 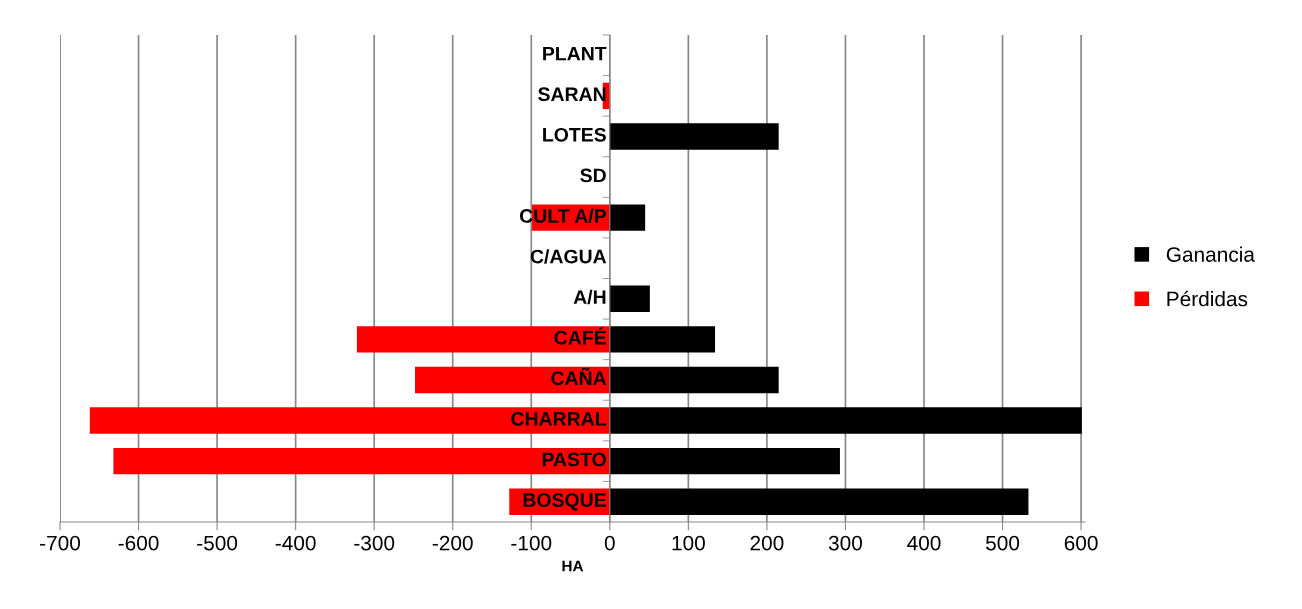 I want to click on x-tick-label: -500, so click(x=217, y=543).